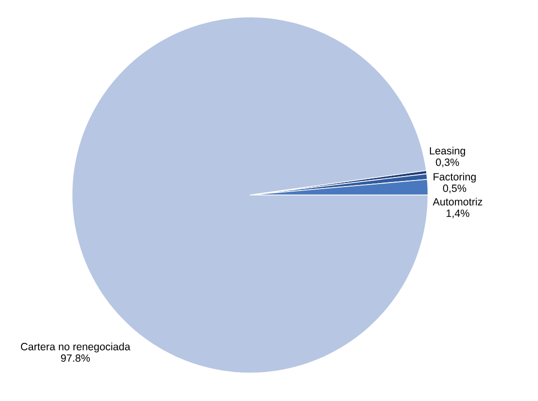 This screenshot has width=538, height=401. I want to click on data-label: 1,4%, so click(458, 214).